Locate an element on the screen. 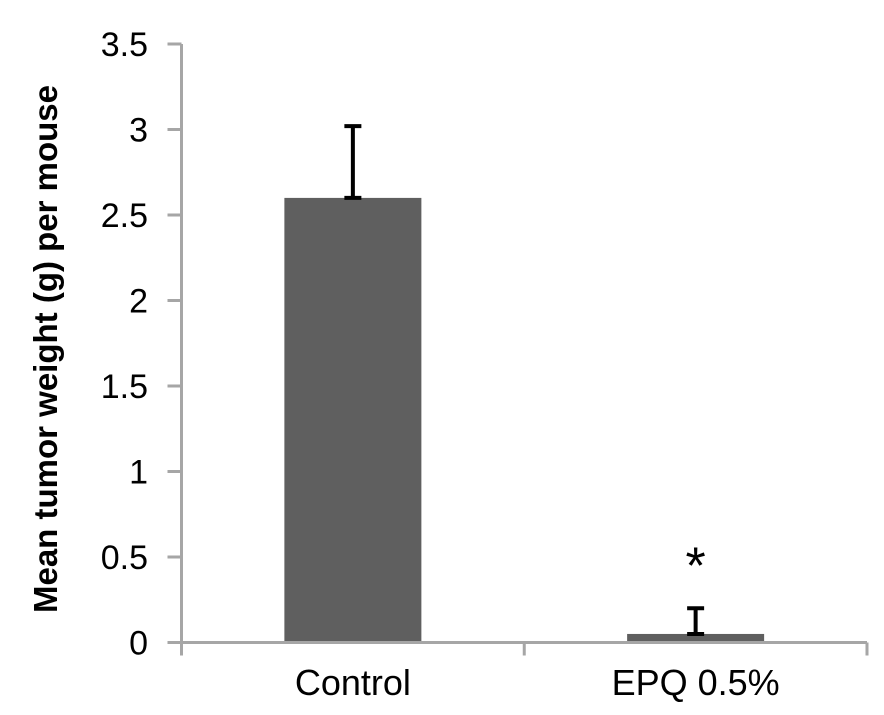  x-category-label: EPQ 0.5% is located at coordinates (696, 682).